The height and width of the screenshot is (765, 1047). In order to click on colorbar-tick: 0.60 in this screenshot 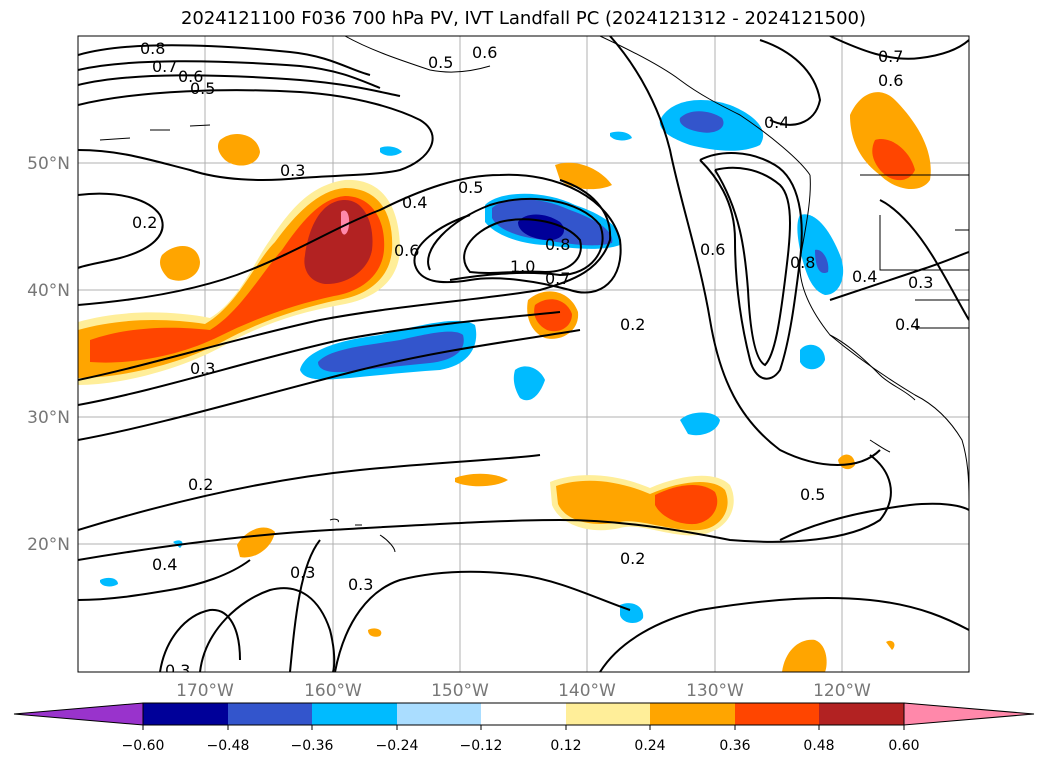, I will do `click(903, 746)`.